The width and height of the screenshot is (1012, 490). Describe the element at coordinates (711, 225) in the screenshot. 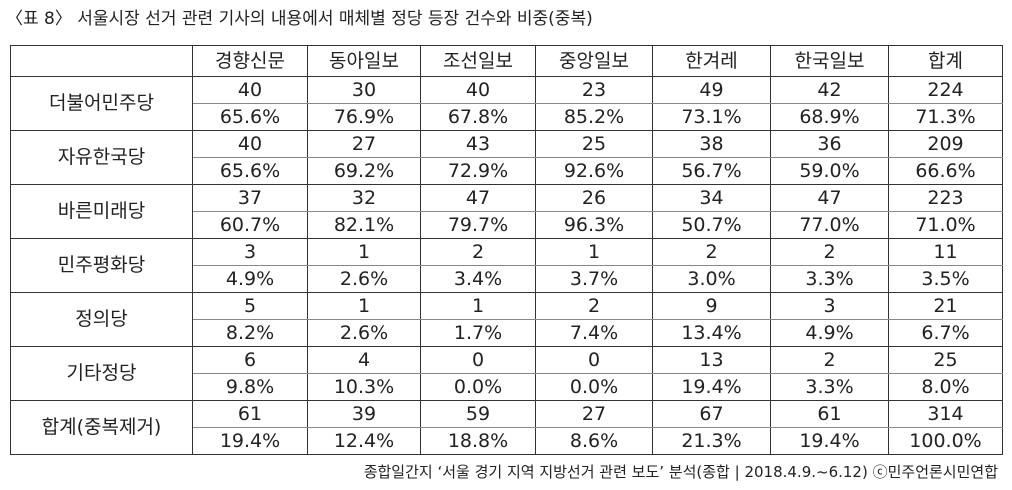

I see `percent-cell: 50.7%` at that location.